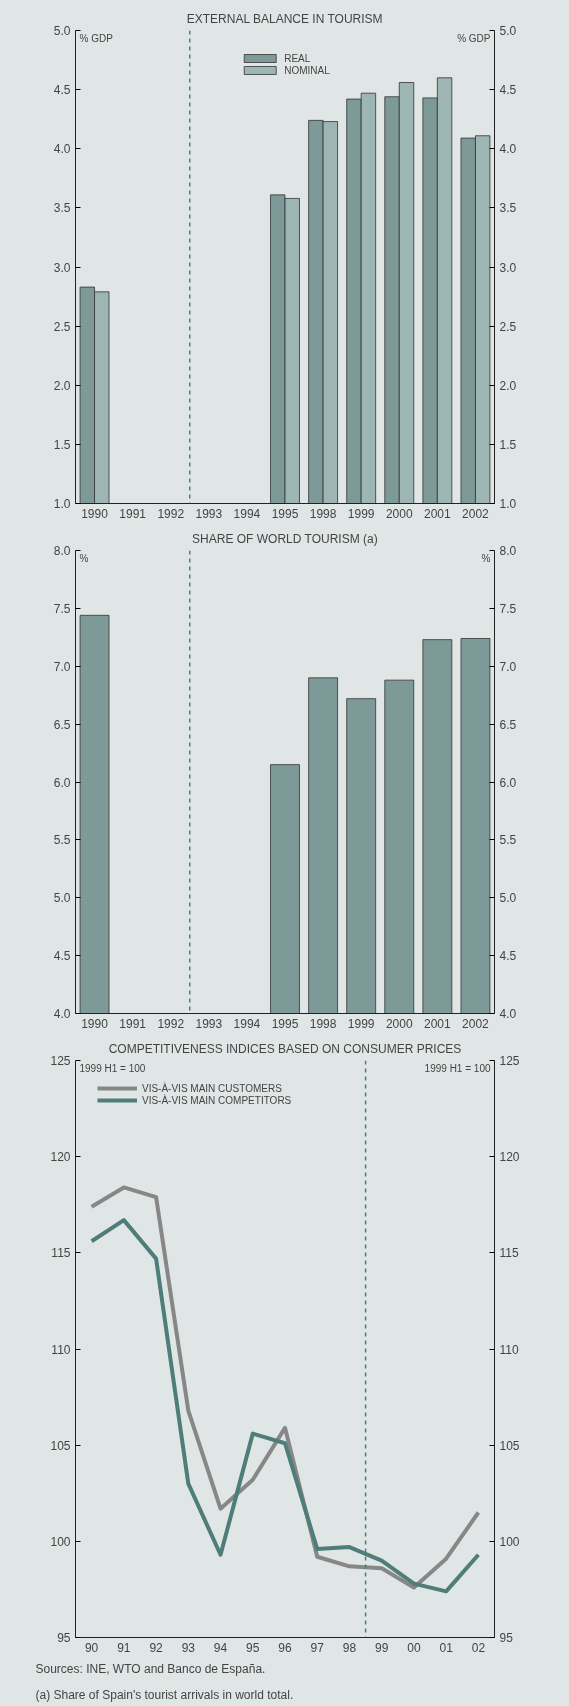 This screenshot has height=1706, width=569. I want to click on x-tick-label: 90, so click(91, 1647).